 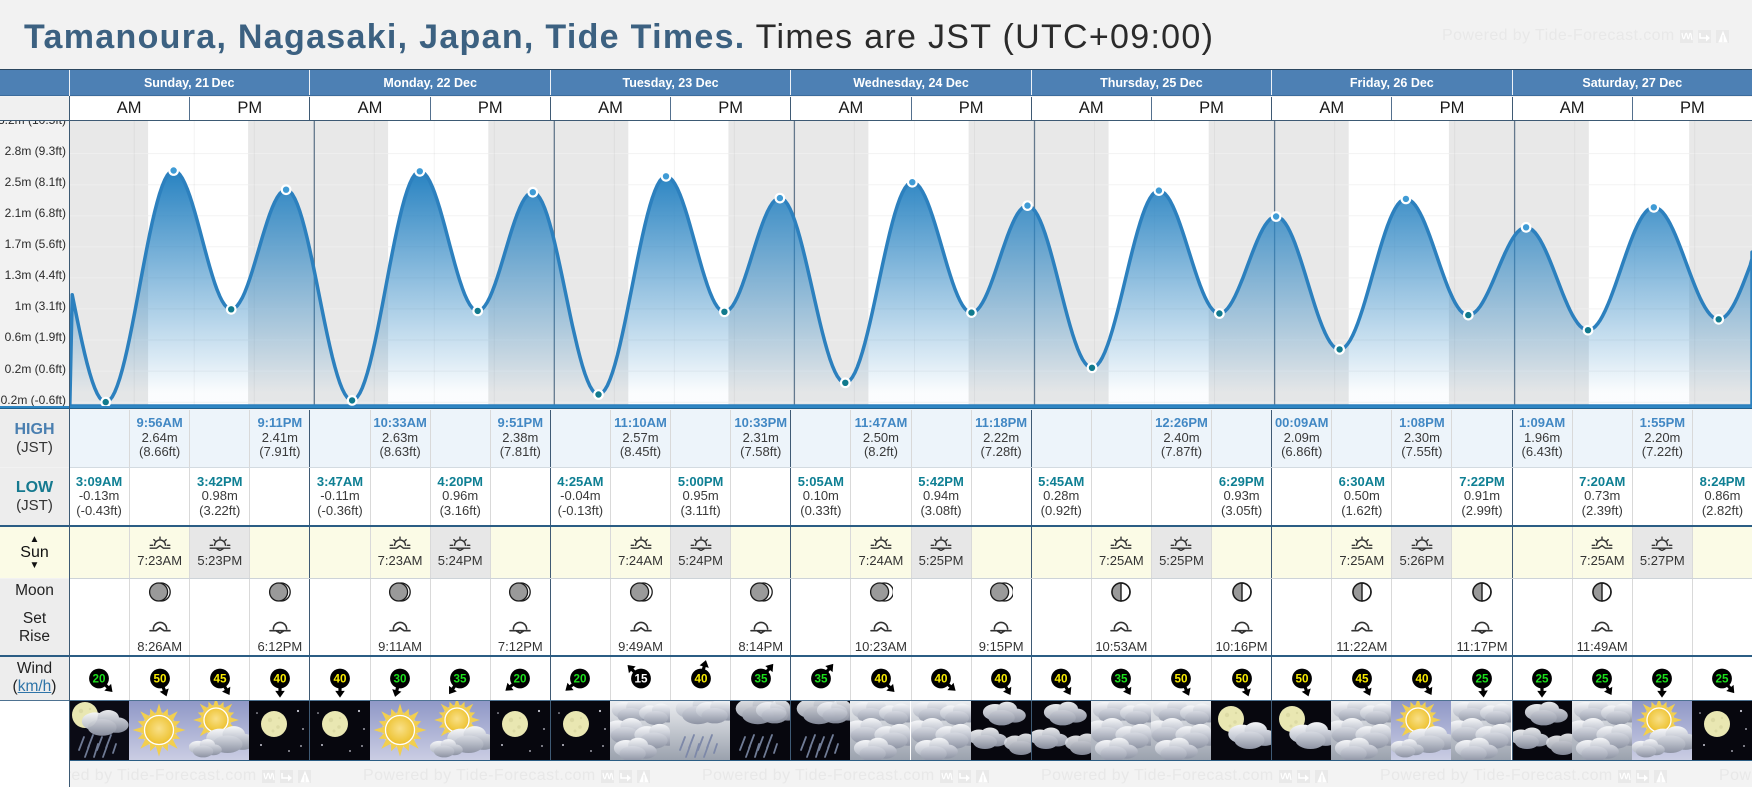 What do you see at coordinates (640, 678) in the screenshot?
I see `svg-text: 15` at bounding box center [640, 678].